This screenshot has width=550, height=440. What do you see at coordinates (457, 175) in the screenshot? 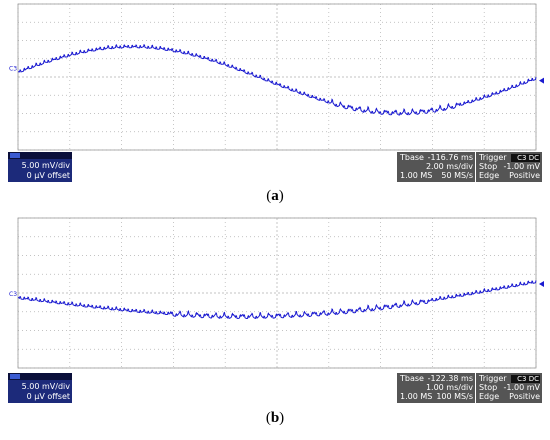
I see `rate: 50 MS/s` at bounding box center [457, 175].